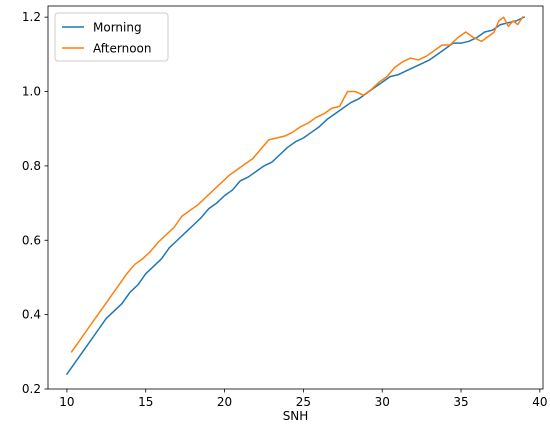  What do you see at coordinates (539, 402) in the screenshot?
I see `x-tick-label: 40` at bounding box center [539, 402].